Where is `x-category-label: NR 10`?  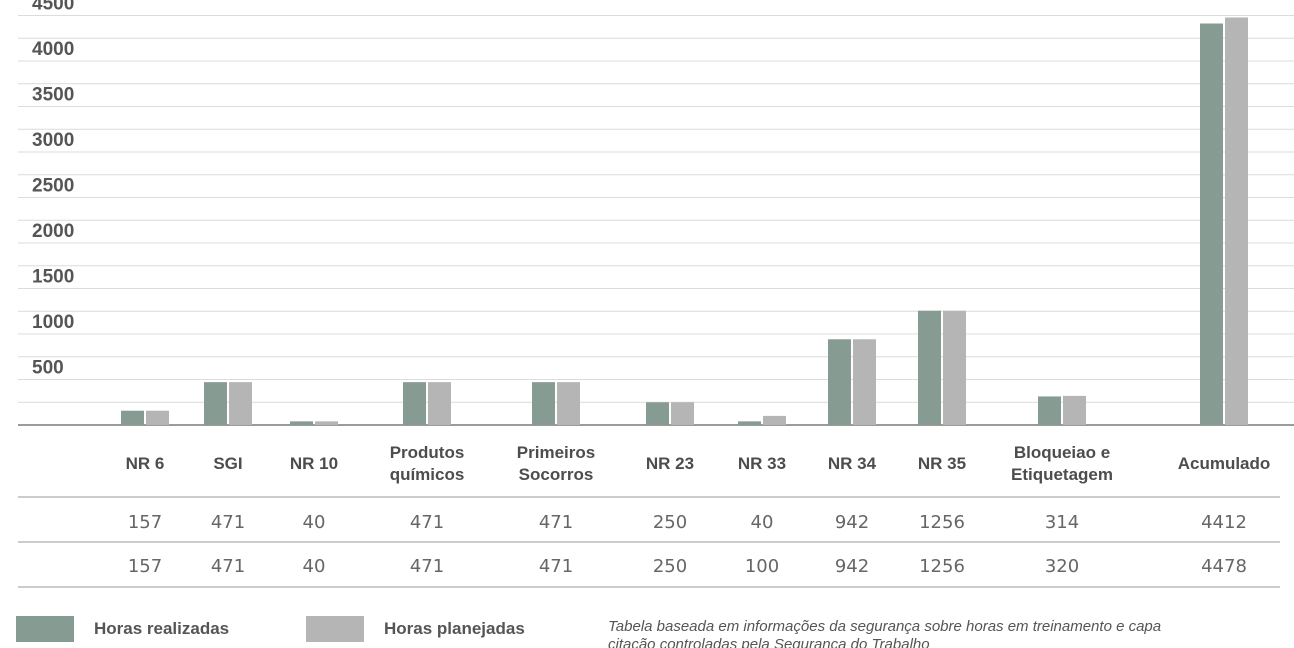
x-category-label: NR 10 is located at coordinates (314, 463).